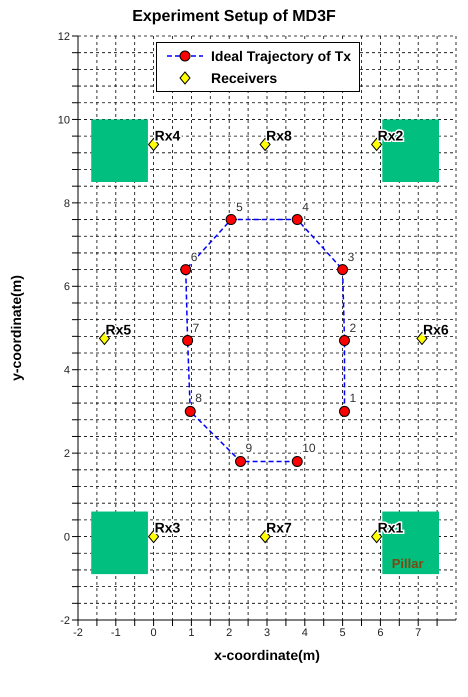 The width and height of the screenshot is (468, 697). What do you see at coordinates (118, 329) in the screenshot?
I see `data-label: Rx5` at bounding box center [118, 329].